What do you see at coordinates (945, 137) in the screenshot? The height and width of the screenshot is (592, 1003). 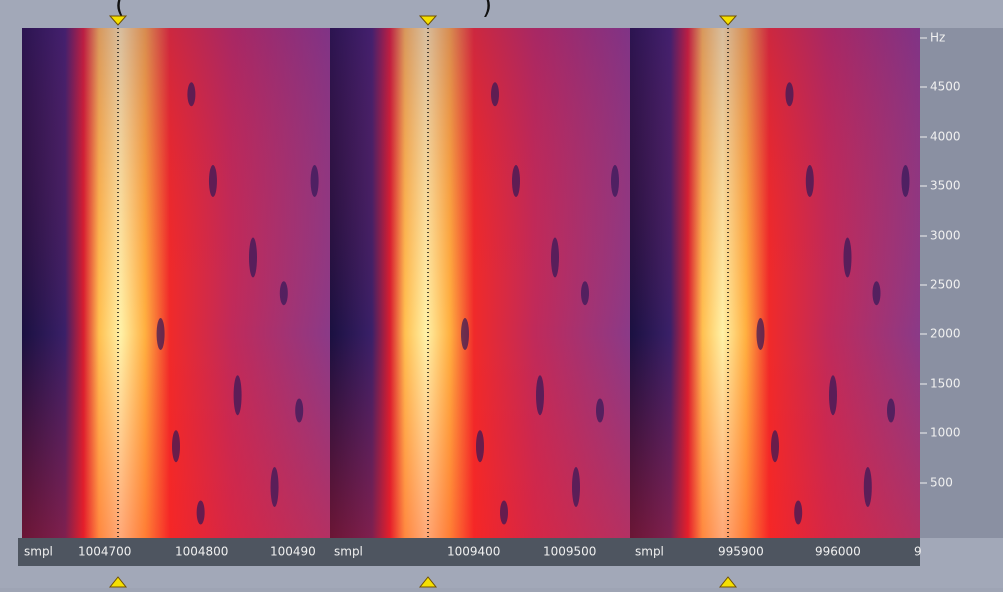 I see `frequency-label: 4000` at bounding box center [945, 137].